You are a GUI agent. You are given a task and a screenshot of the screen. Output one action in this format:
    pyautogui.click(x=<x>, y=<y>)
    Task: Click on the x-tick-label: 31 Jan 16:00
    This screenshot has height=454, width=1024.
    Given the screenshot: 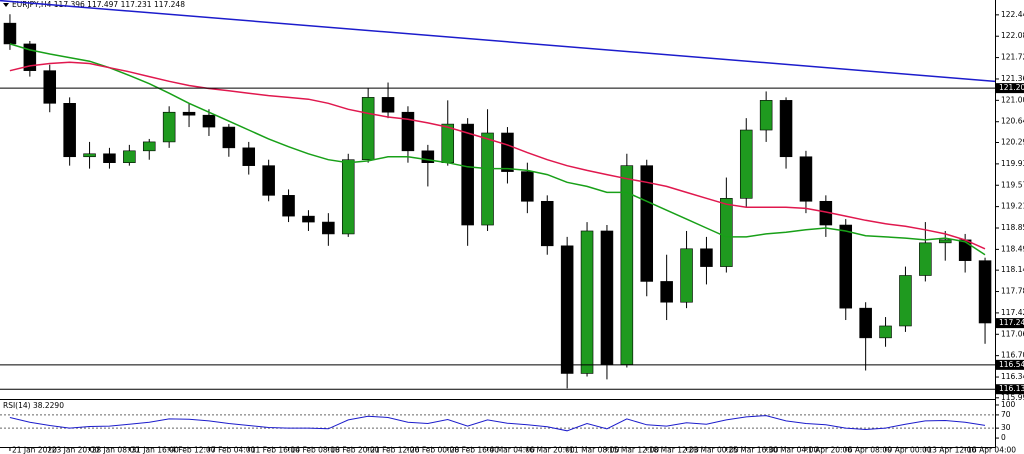 What is the action you would take?
    pyautogui.click(x=155, y=450)
    